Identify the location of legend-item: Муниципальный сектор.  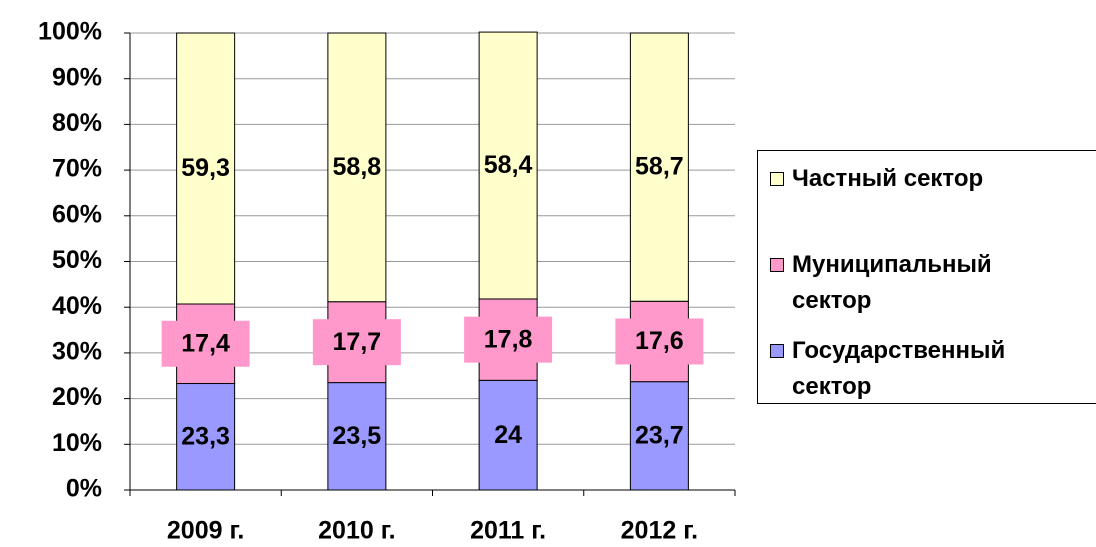
(933, 283).